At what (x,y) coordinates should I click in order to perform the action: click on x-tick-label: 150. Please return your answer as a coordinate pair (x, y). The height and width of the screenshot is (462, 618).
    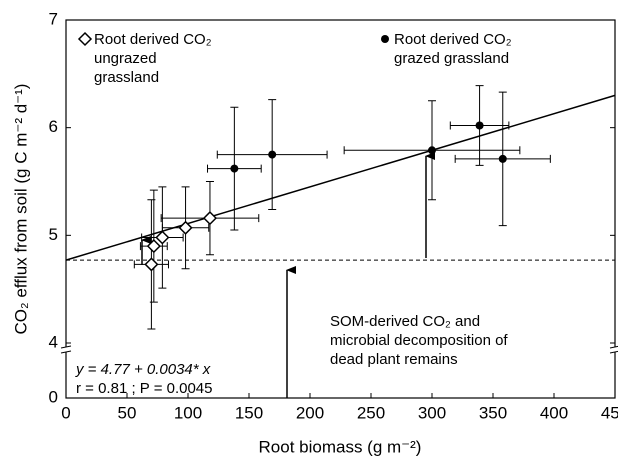
    Looking at the image, I should click on (249, 412).